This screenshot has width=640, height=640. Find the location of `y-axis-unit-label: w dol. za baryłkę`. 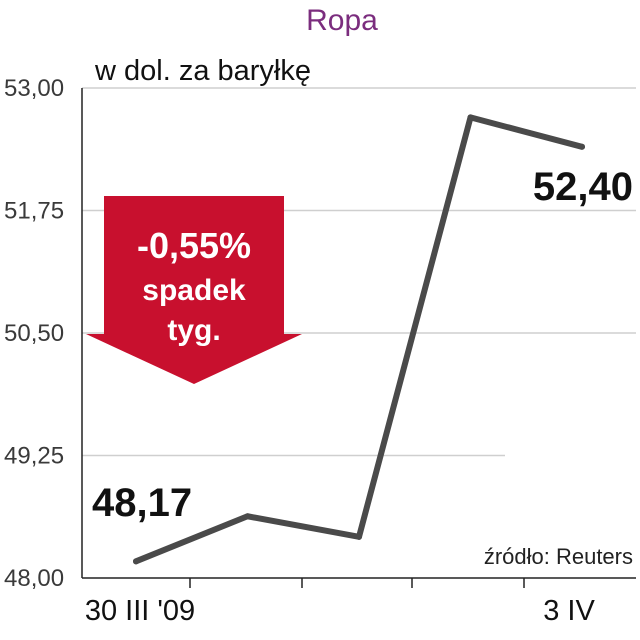

y-axis-unit-label: w dol. za baryłkę is located at coordinates (202, 71).